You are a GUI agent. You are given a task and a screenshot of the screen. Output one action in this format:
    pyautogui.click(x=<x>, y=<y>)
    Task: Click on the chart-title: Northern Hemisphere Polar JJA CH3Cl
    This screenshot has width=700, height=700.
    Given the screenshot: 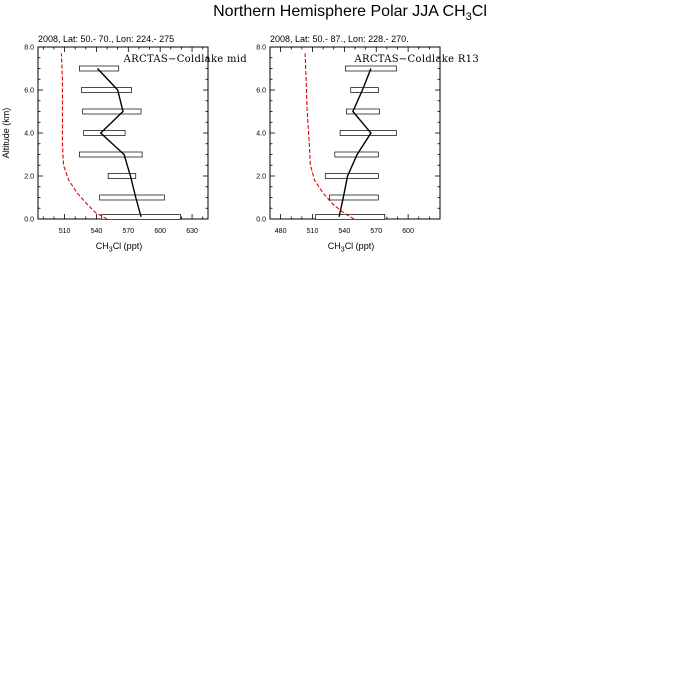 What is the action you would take?
    pyautogui.click(x=350, y=13)
    